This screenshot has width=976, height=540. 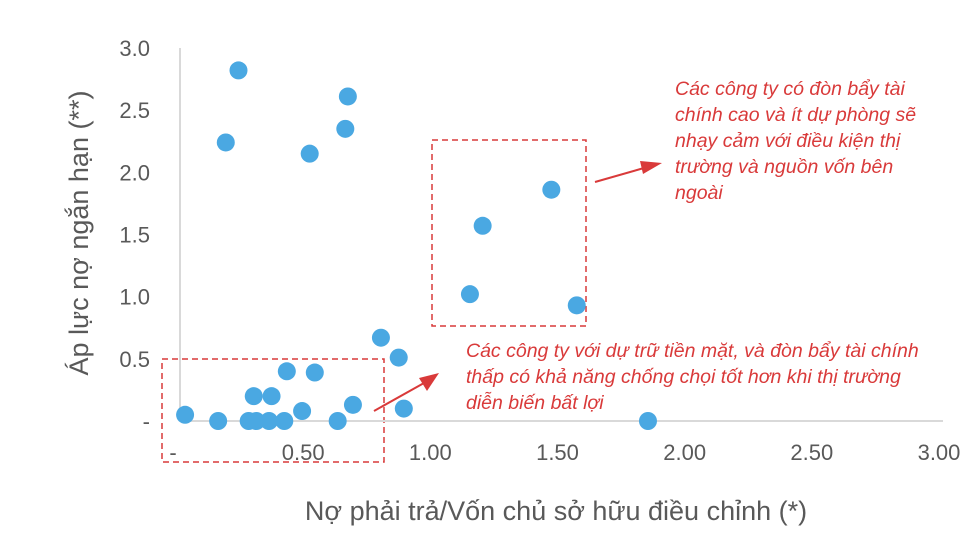 What do you see at coordinates (134, 359) in the screenshot?
I see `y-tick-label: 0.5` at bounding box center [134, 359].